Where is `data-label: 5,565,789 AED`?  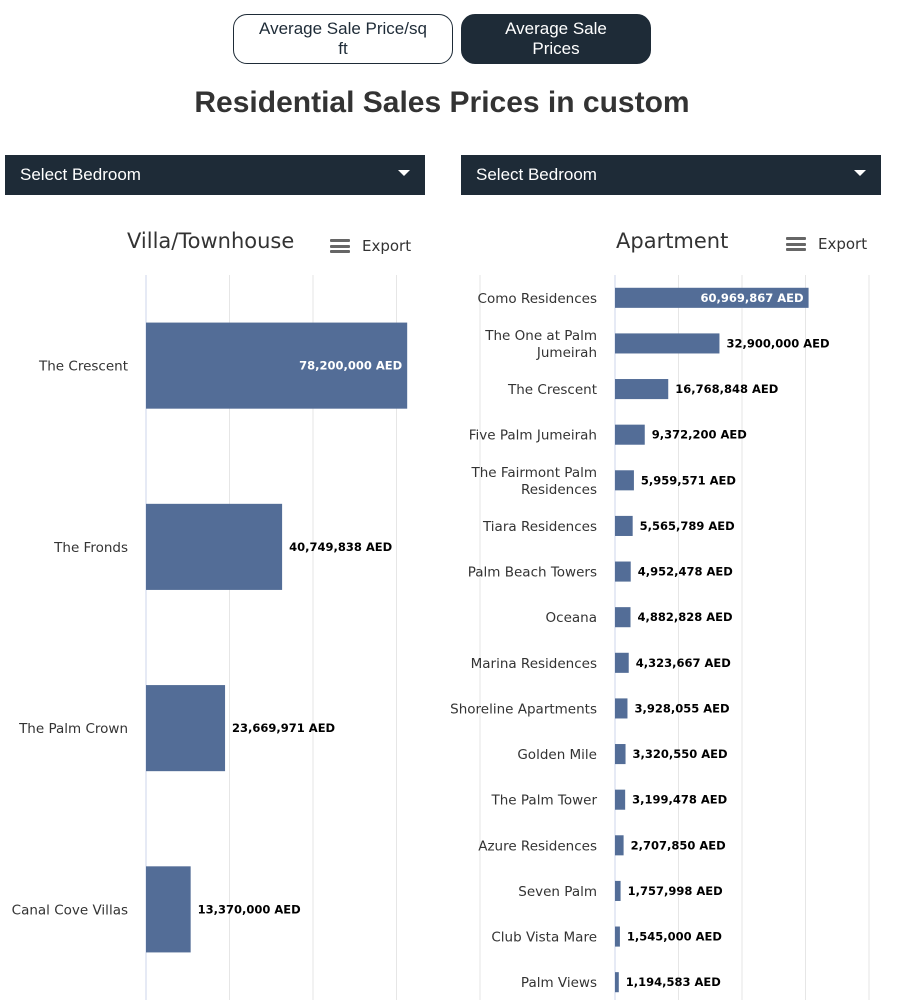 data-label: 5,565,789 AED is located at coordinates (687, 526).